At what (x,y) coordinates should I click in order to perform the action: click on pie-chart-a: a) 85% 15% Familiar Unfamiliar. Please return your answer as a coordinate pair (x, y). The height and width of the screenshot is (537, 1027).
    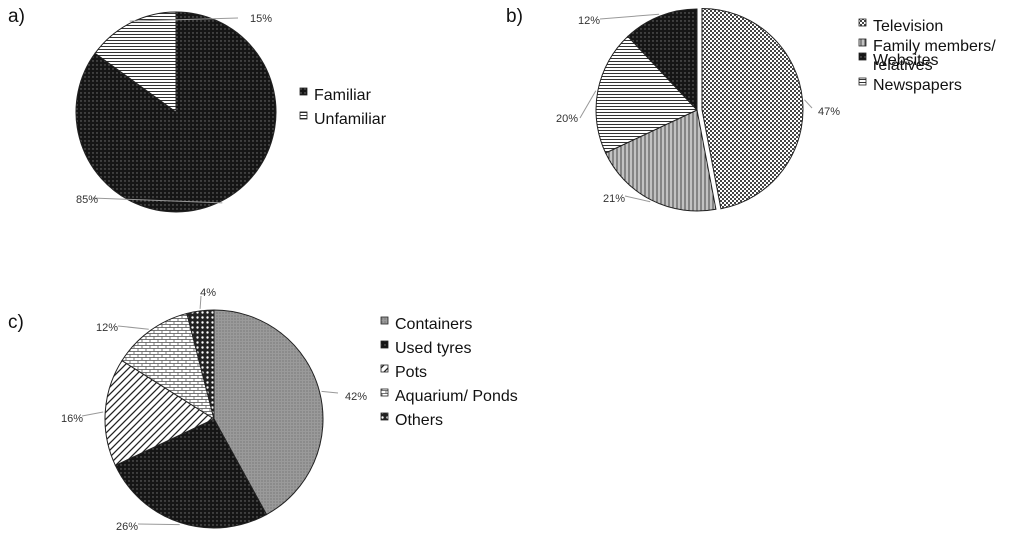
    Looking at the image, I should click on (197, 109).